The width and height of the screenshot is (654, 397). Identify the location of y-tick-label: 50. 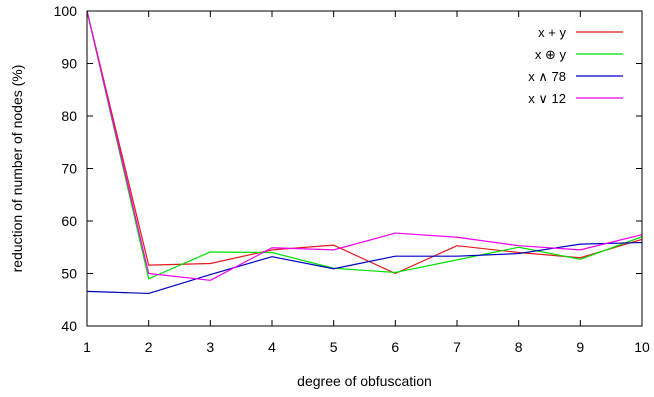
(69, 274).